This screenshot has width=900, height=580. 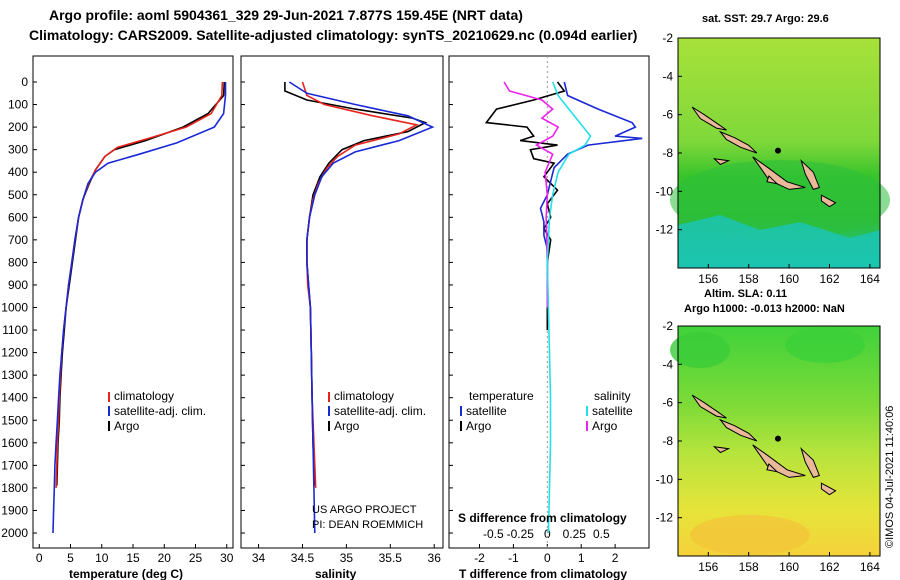 I want to click on map-lat-label: -6, so click(x=667, y=403).